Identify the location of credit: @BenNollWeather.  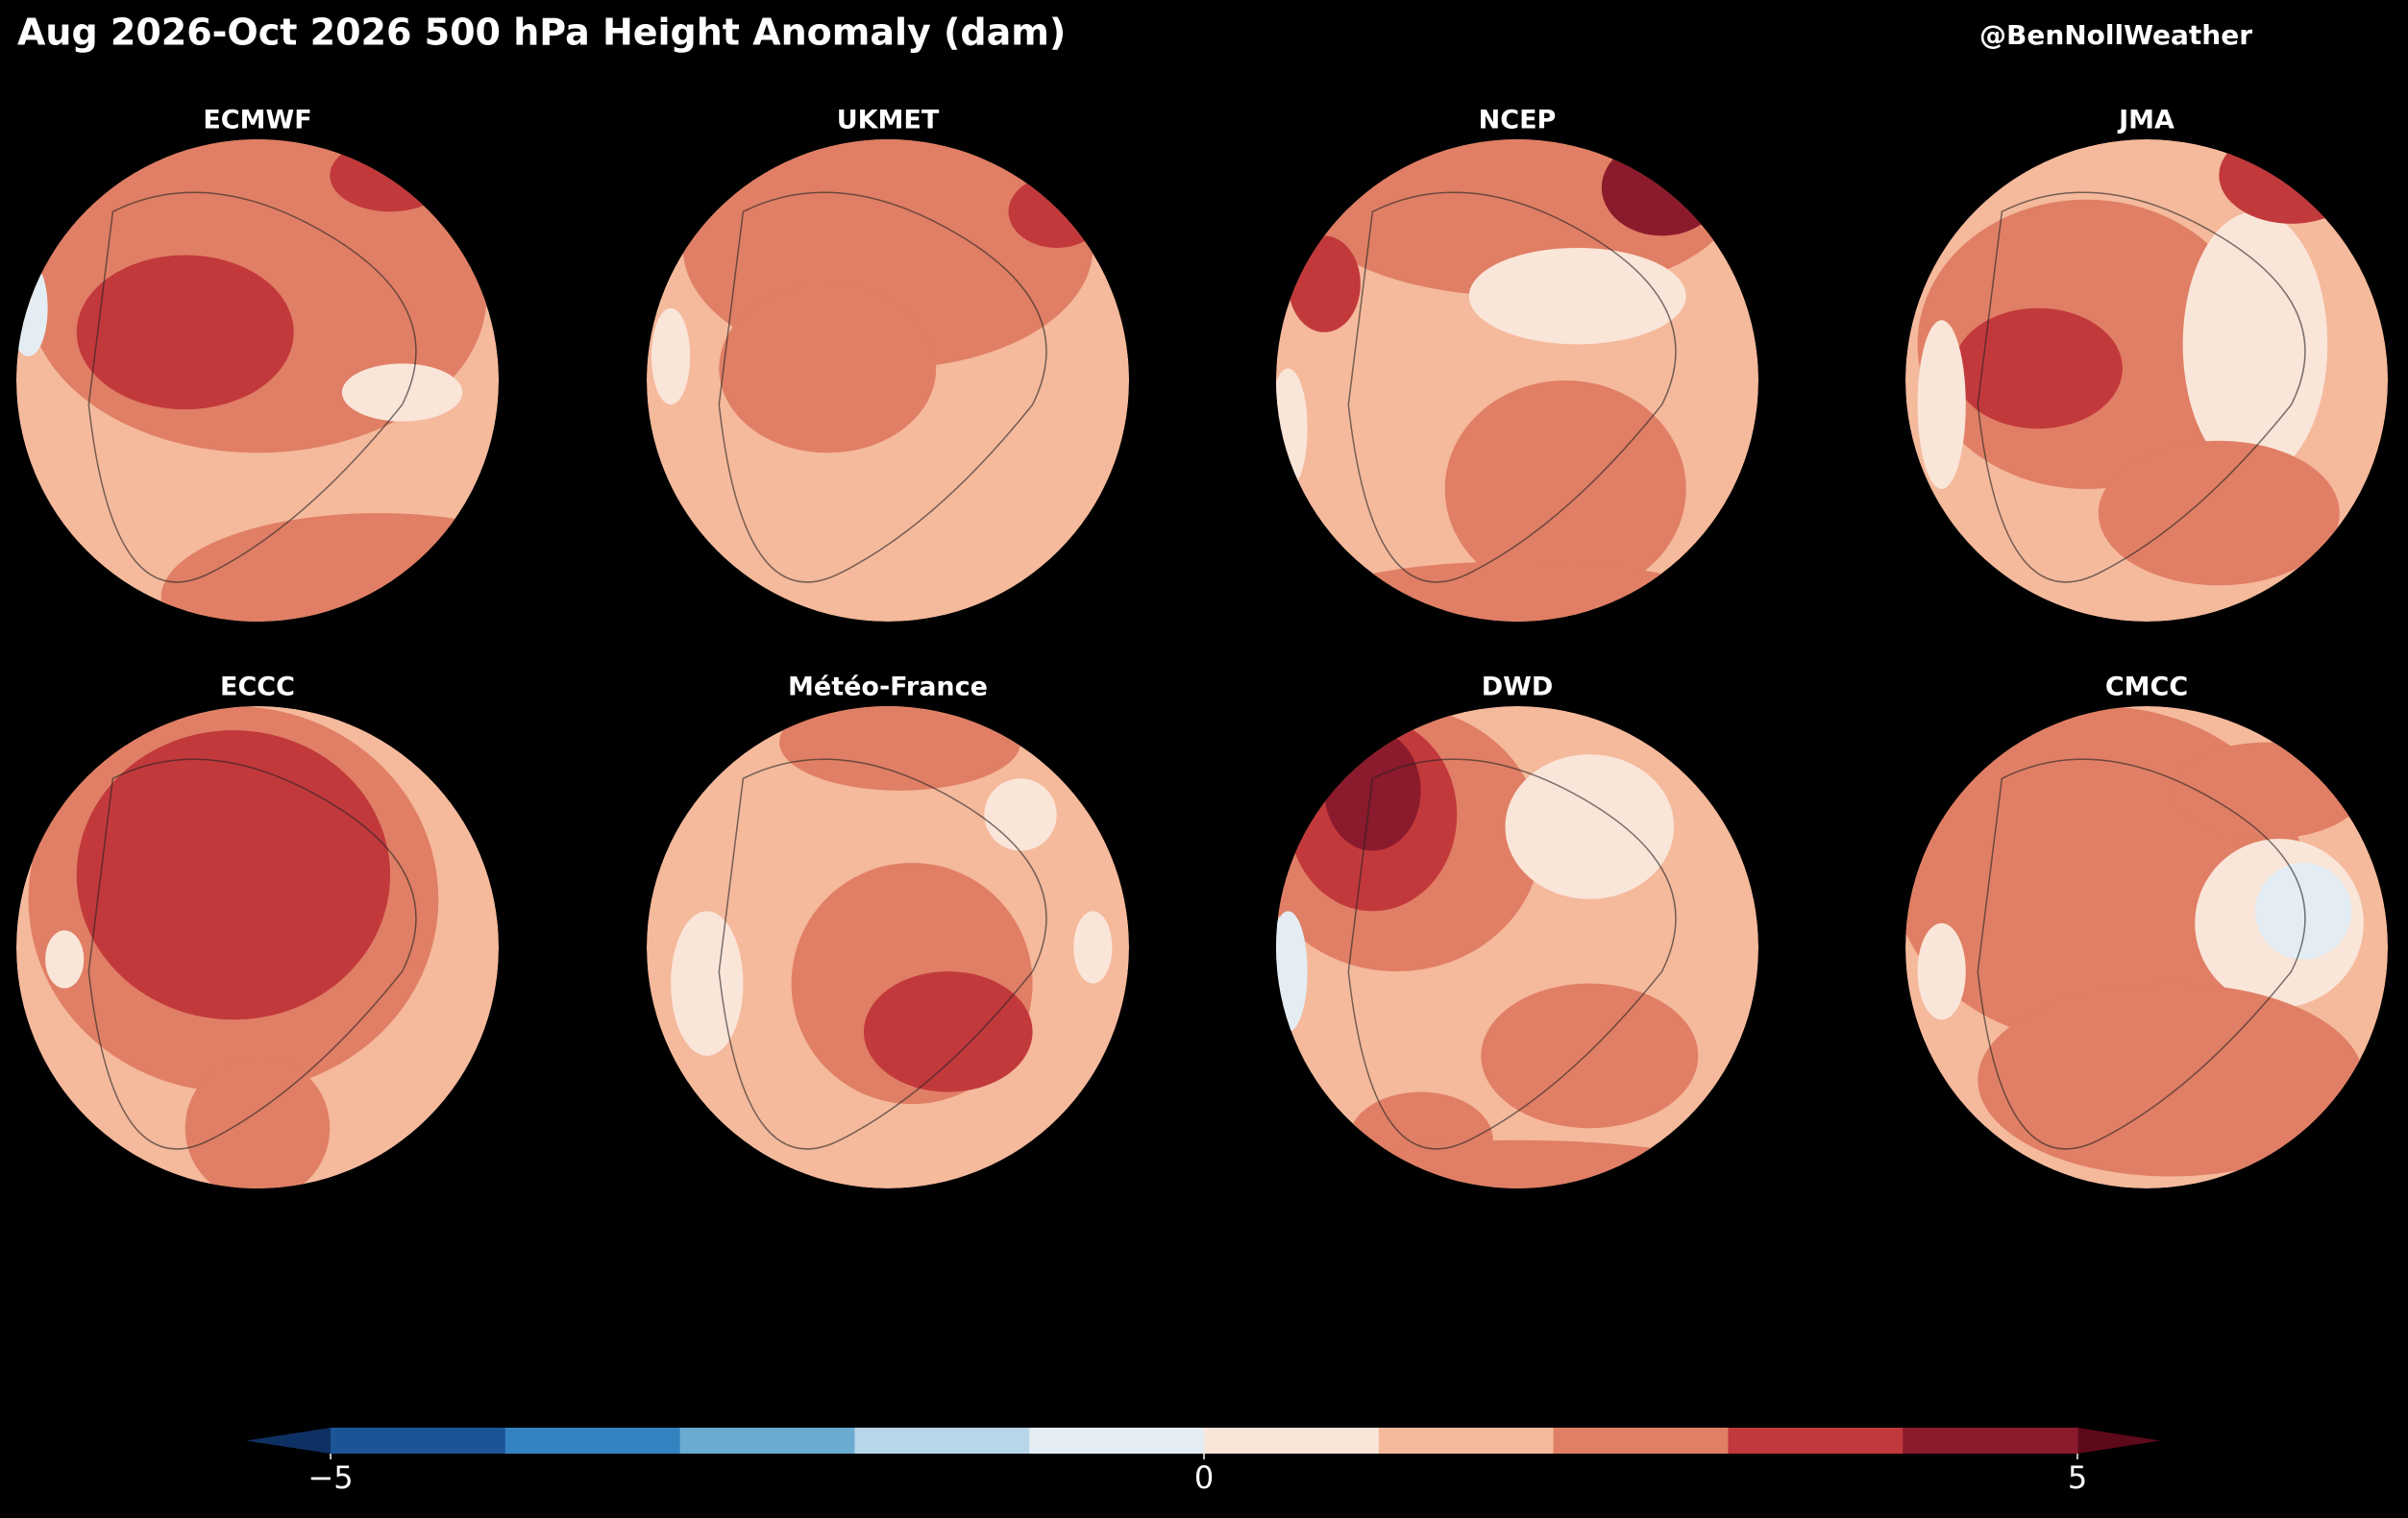
(2115, 35).